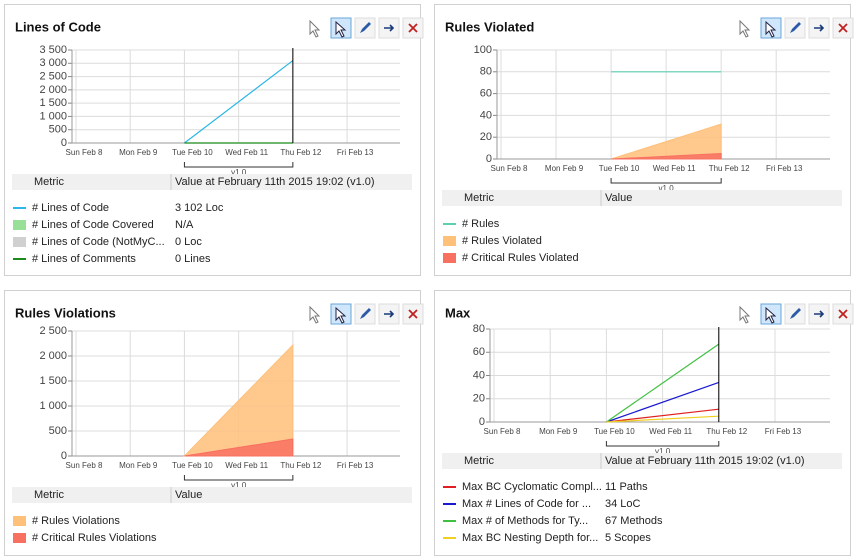 The image size is (856, 558). I want to click on panel-title: Lines of Code, so click(58, 26).